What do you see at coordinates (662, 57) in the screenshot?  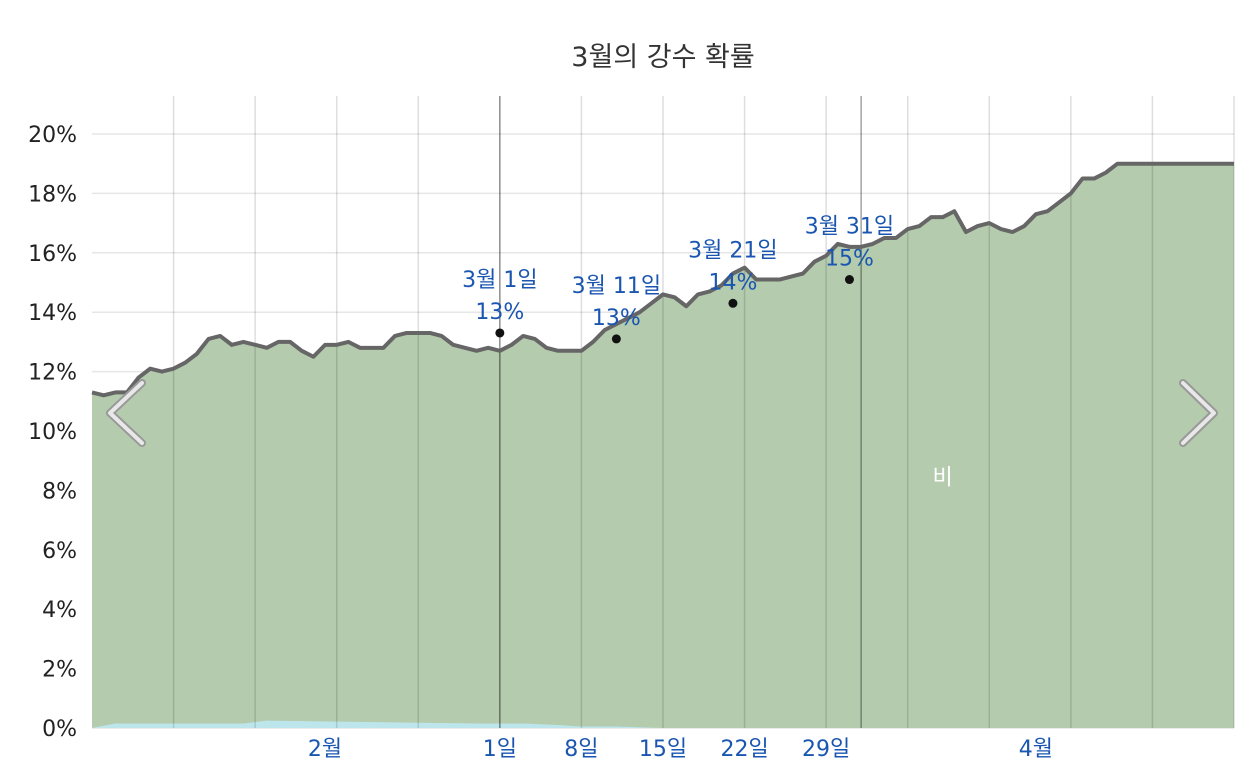 I see `chart-title: 3월의 강수 확률` at bounding box center [662, 57].